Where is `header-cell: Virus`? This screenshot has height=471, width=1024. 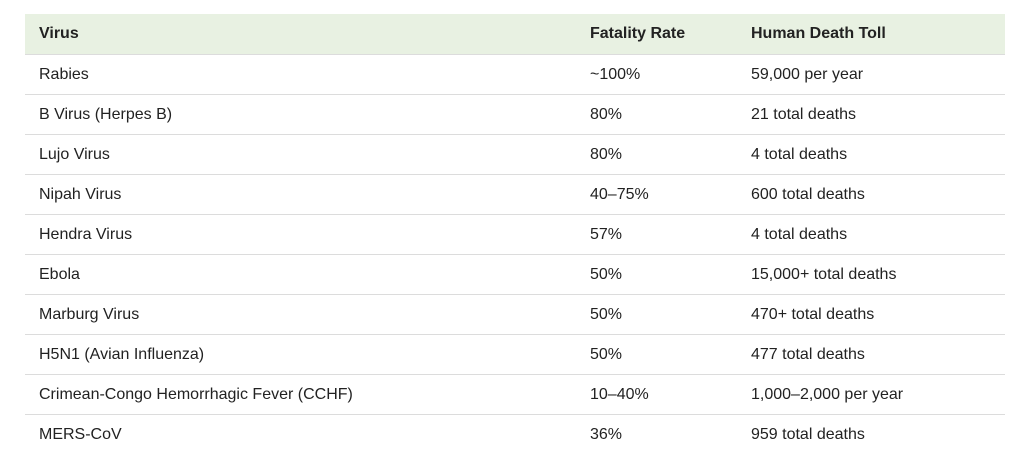
header-cell: Virus is located at coordinates (300, 34).